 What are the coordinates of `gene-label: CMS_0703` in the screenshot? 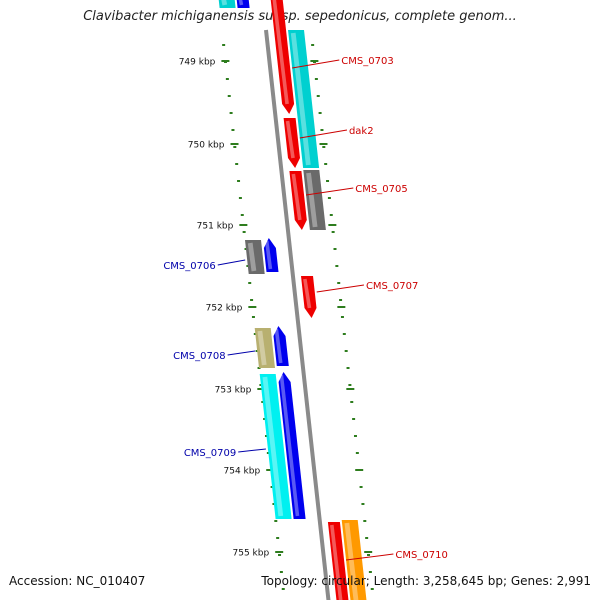 It's located at (367, 61).